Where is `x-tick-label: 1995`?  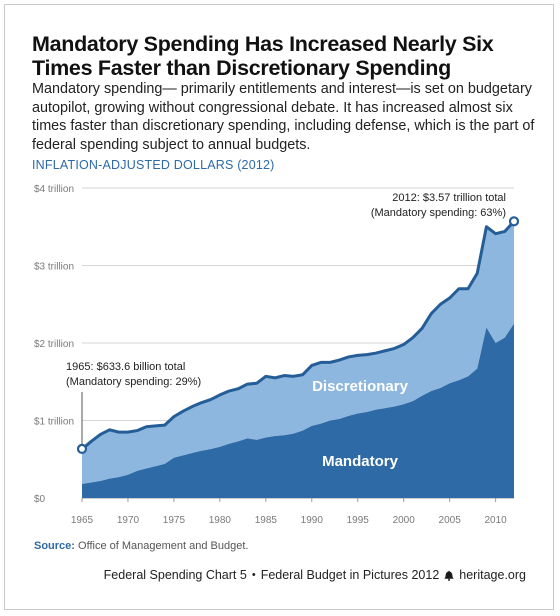
x-tick-label: 1995 is located at coordinates (358, 520).